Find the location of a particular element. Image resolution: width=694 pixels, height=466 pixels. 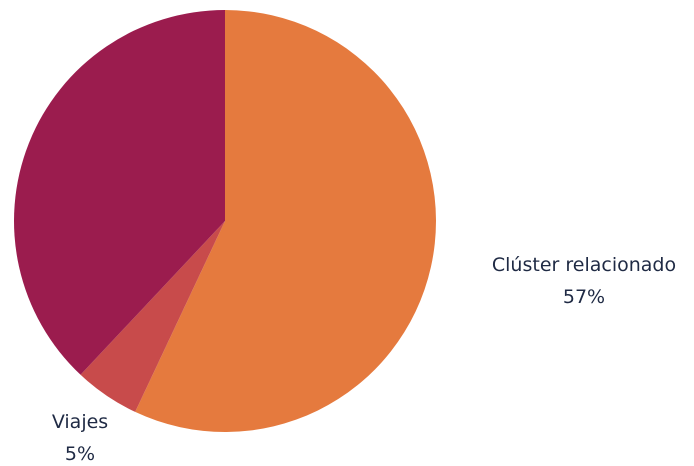

pie-slice-viajes is located at coordinates (152, 316).